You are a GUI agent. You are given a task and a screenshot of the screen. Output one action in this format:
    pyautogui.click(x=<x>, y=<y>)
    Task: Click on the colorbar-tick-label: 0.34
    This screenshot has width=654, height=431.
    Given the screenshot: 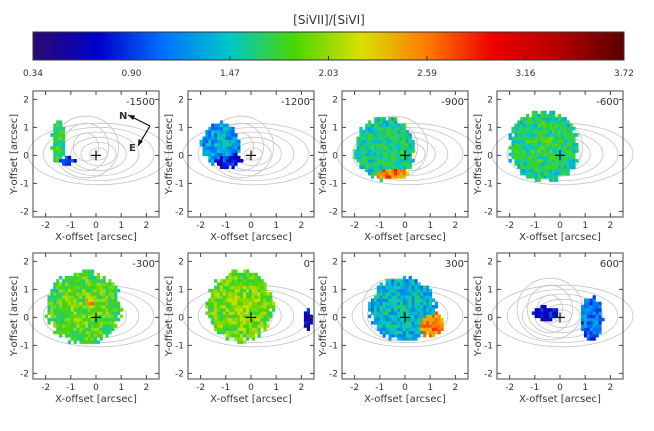 What is the action you would take?
    pyautogui.click(x=33, y=74)
    